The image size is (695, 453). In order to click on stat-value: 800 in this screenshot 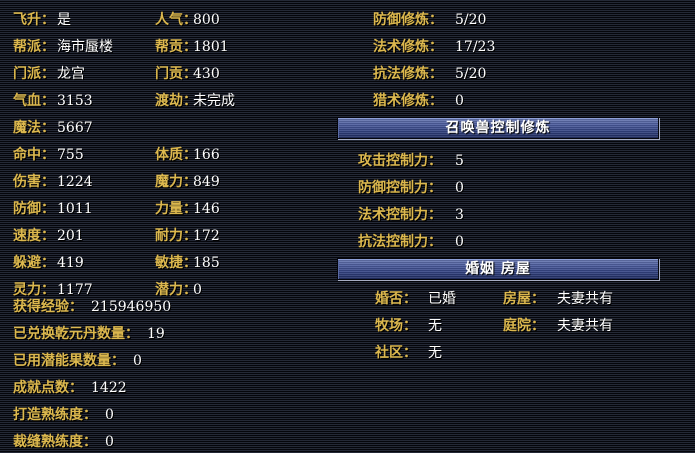, I will do `click(206, 19)`.